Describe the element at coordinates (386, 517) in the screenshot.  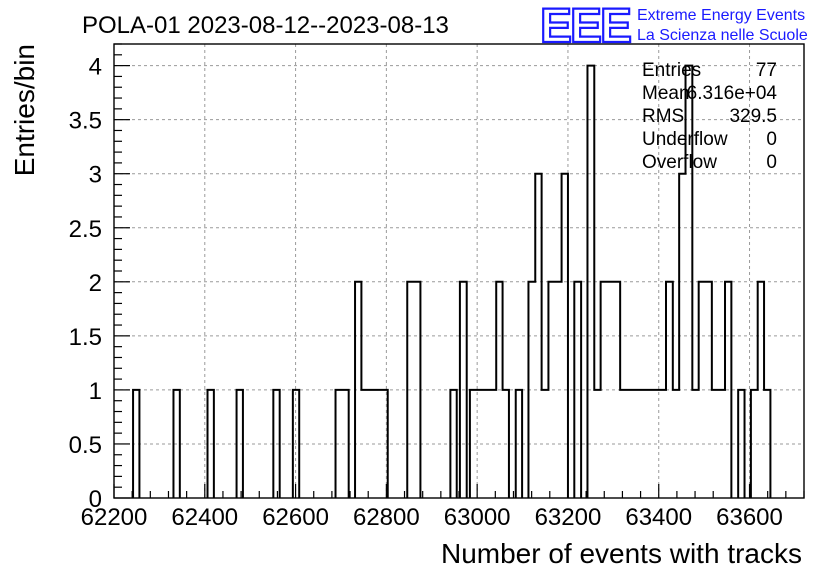
I see `x-tick-label: 62800` at that location.